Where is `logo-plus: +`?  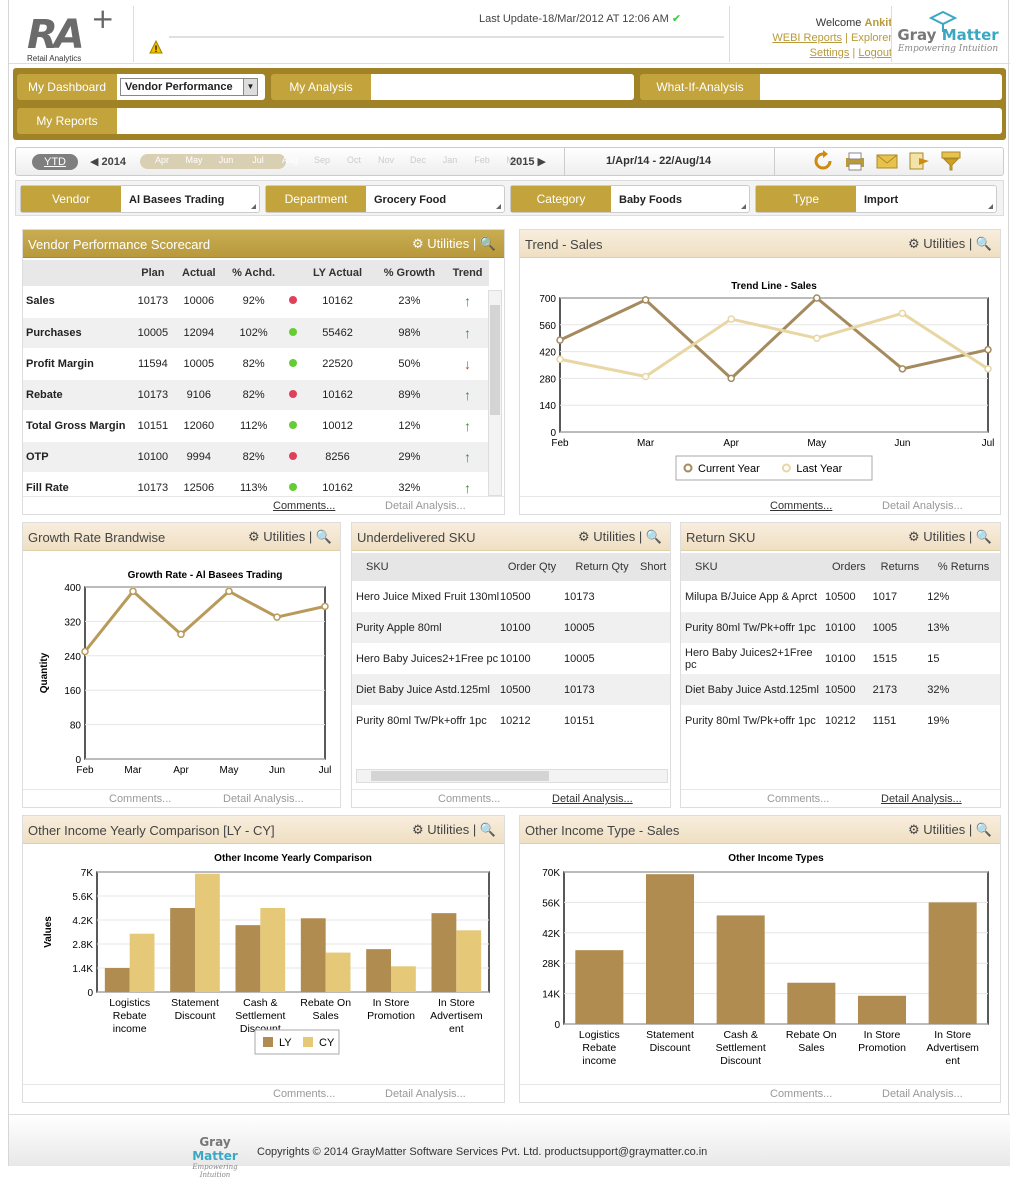 logo-plus: + is located at coordinates (103, 18).